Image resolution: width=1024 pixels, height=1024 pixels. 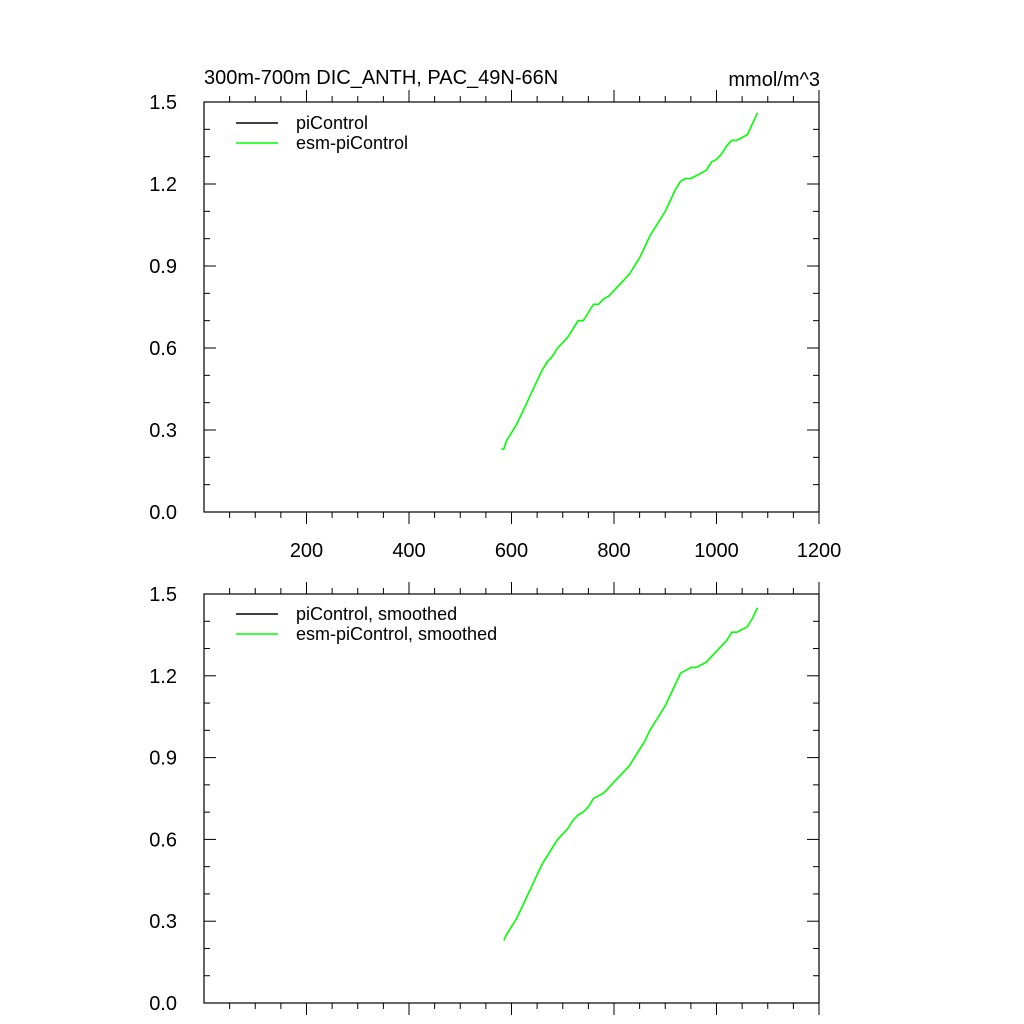 What do you see at coordinates (306, 551) in the screenshot?
I see `x-tick-label: 200` at bounding box center [306, 551].